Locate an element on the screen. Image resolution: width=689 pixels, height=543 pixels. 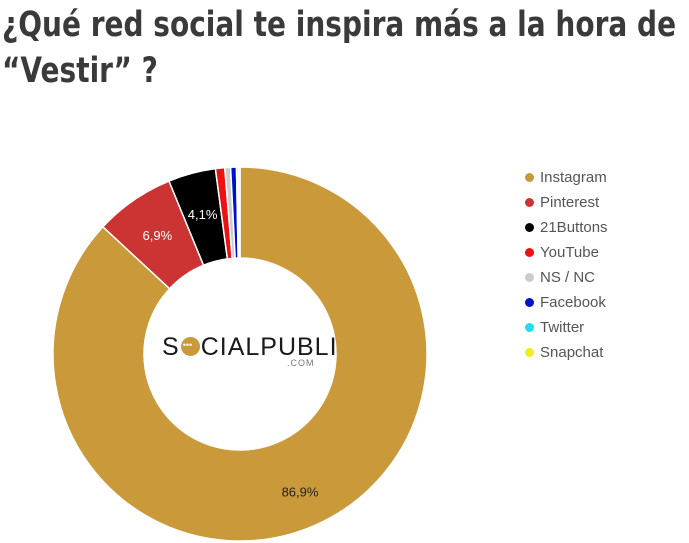
logo-subtext: .COM is located at coordinates (301, 363).